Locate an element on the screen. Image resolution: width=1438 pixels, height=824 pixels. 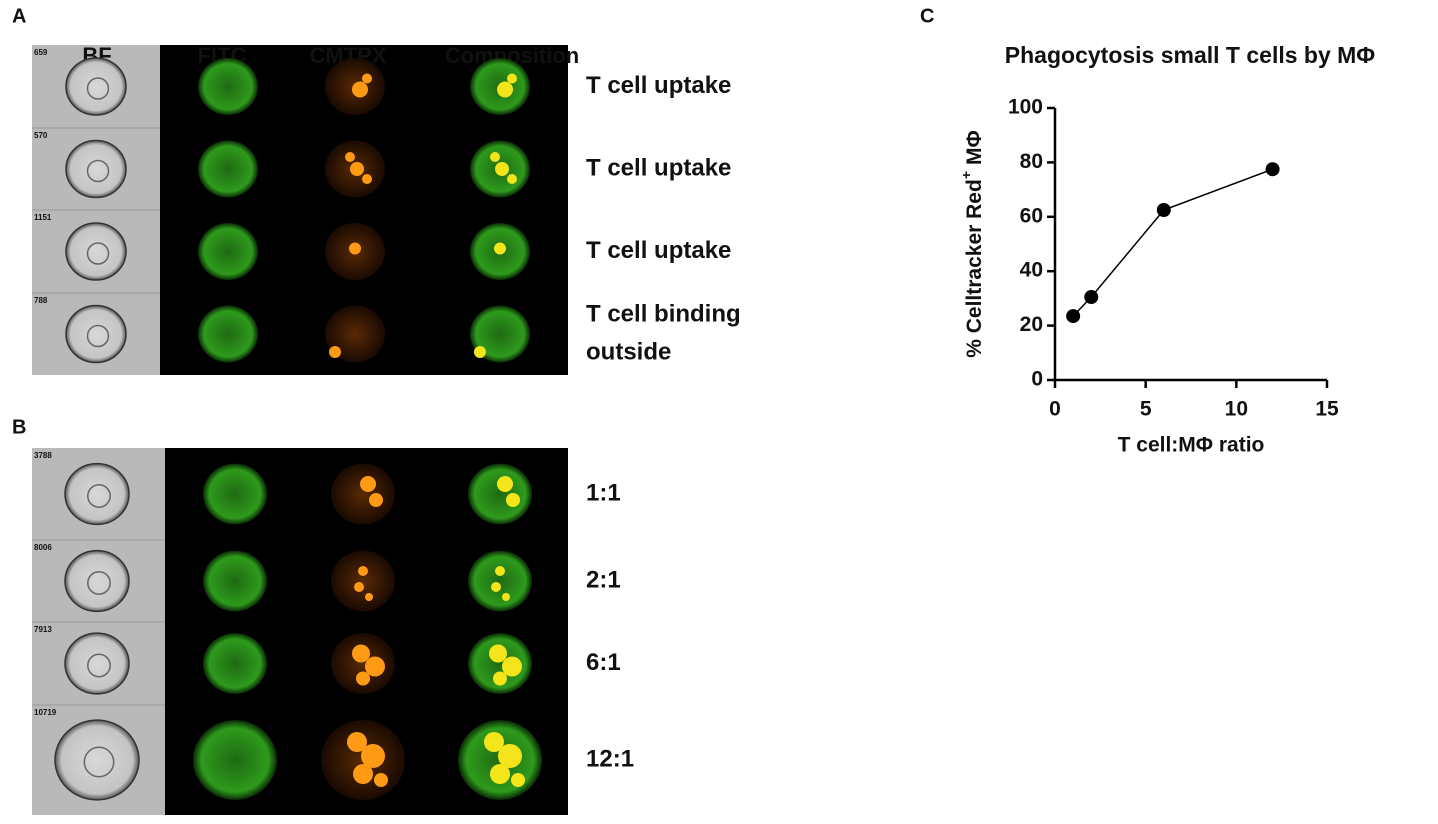
panel-label: C is located at coordinates (927, 16).